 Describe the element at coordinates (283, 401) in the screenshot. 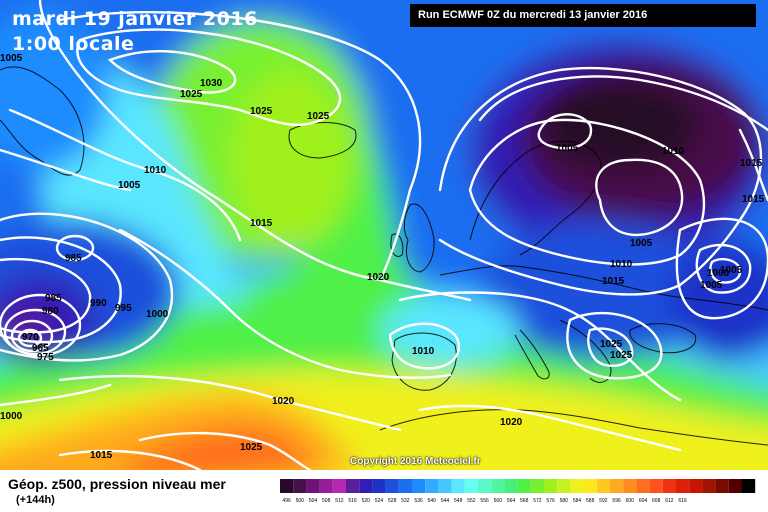

I see `isobar-label: 1020` at that location.